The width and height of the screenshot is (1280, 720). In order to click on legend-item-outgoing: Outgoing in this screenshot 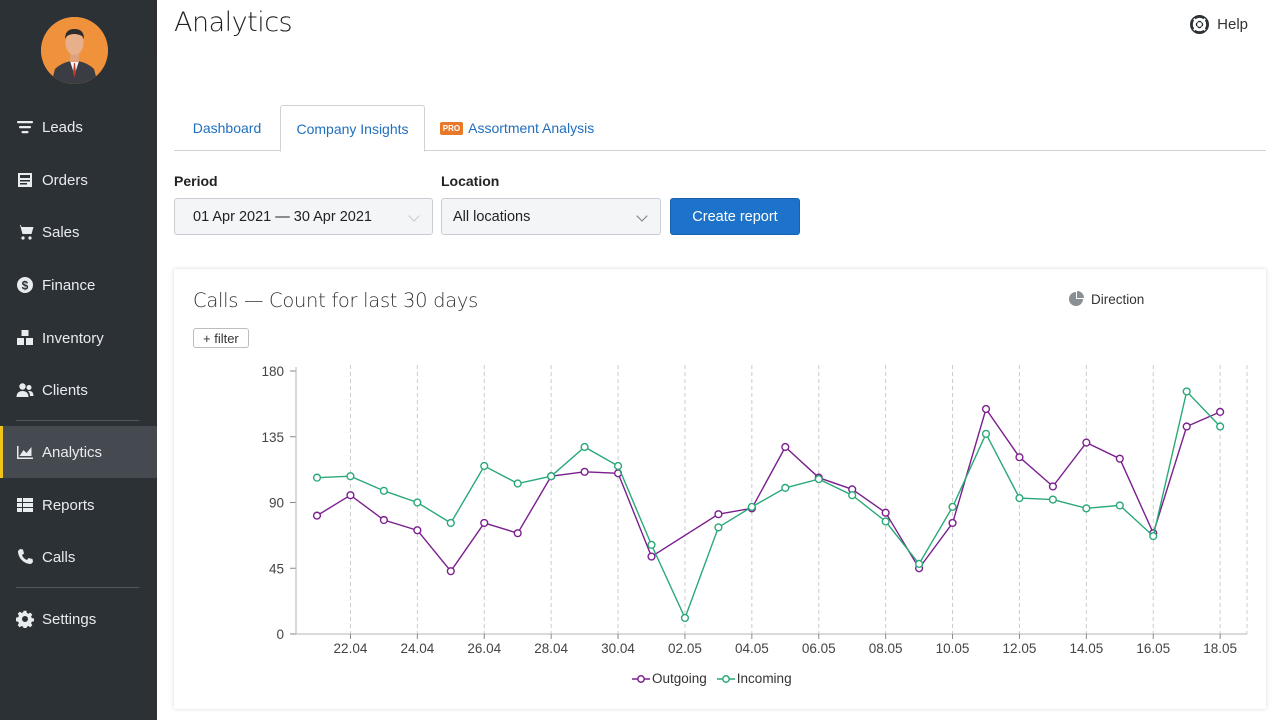, I will do `click(669, 678)`.